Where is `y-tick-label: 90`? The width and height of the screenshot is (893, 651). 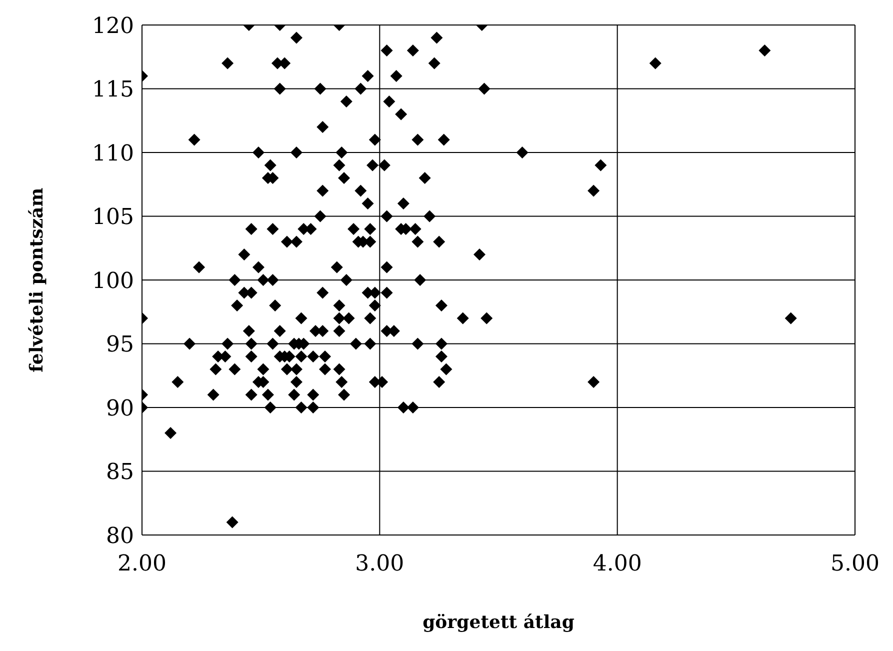 y-tick-label: 90 is located at coordinates (120, 409).